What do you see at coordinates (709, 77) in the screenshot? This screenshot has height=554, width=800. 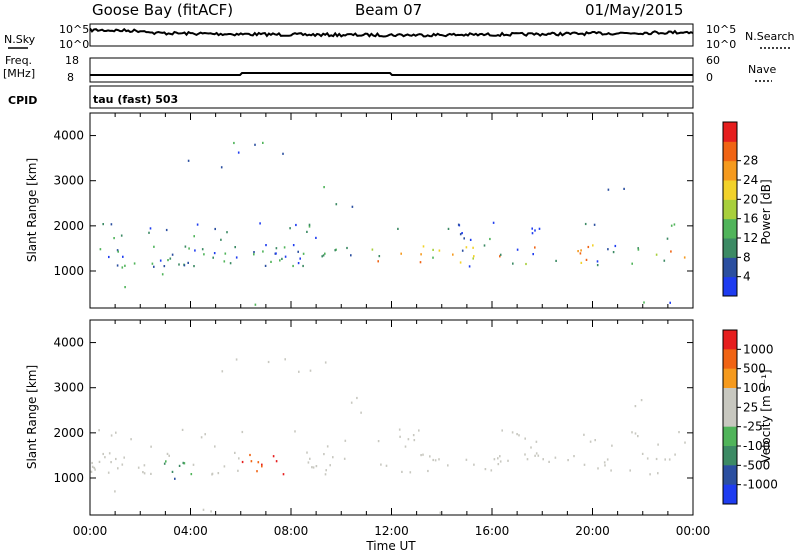 I see `nave-tick-bottom: 0` at bounding box center [709, 77].